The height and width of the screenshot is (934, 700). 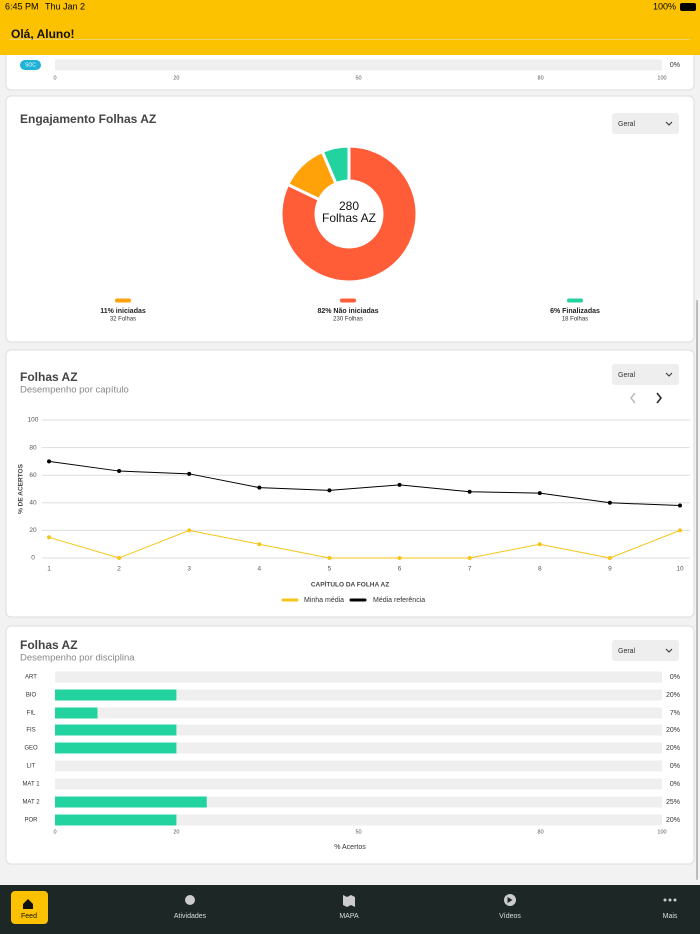 I want to click on category-label: POR, so click(x=31, y=821).